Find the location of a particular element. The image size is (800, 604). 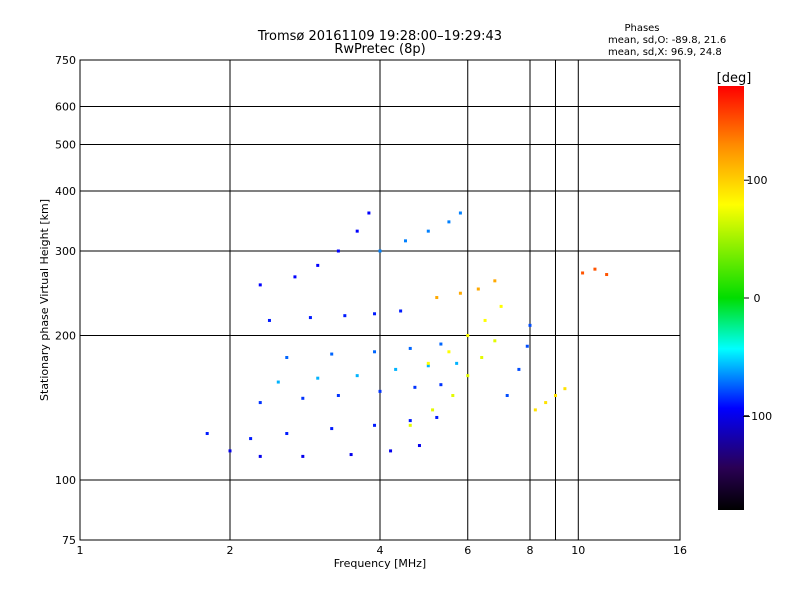

colorbar-tick-label: −100 is located at coordinates (757, 416).